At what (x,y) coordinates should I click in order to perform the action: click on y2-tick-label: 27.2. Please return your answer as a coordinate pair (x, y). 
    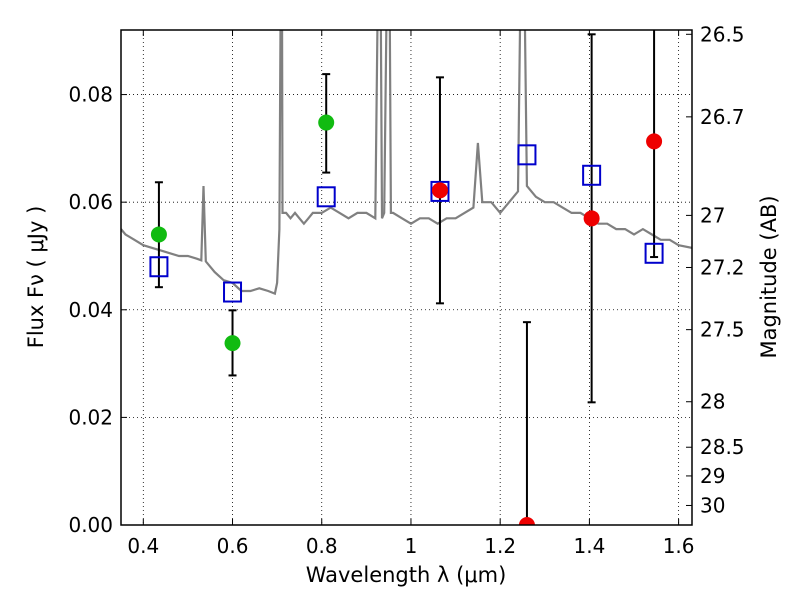
    Looking at the image, I should click on (722, 267).